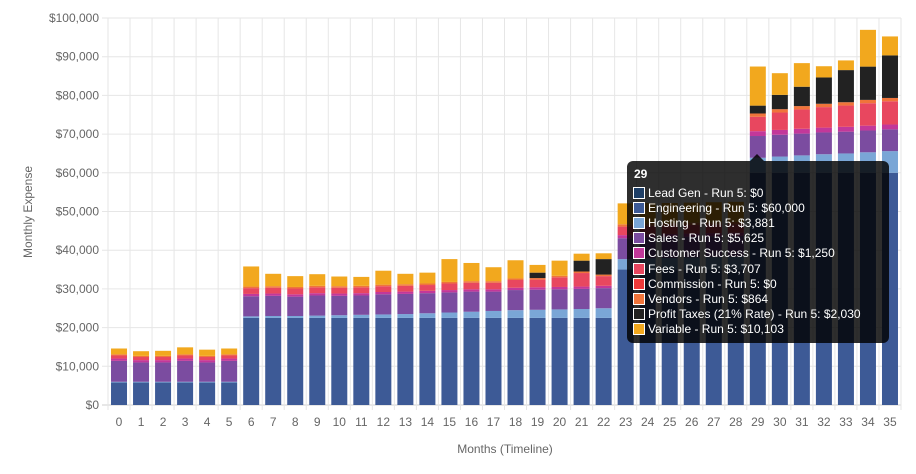  I want to click on x-tick-label: 22, so click(604, 422).